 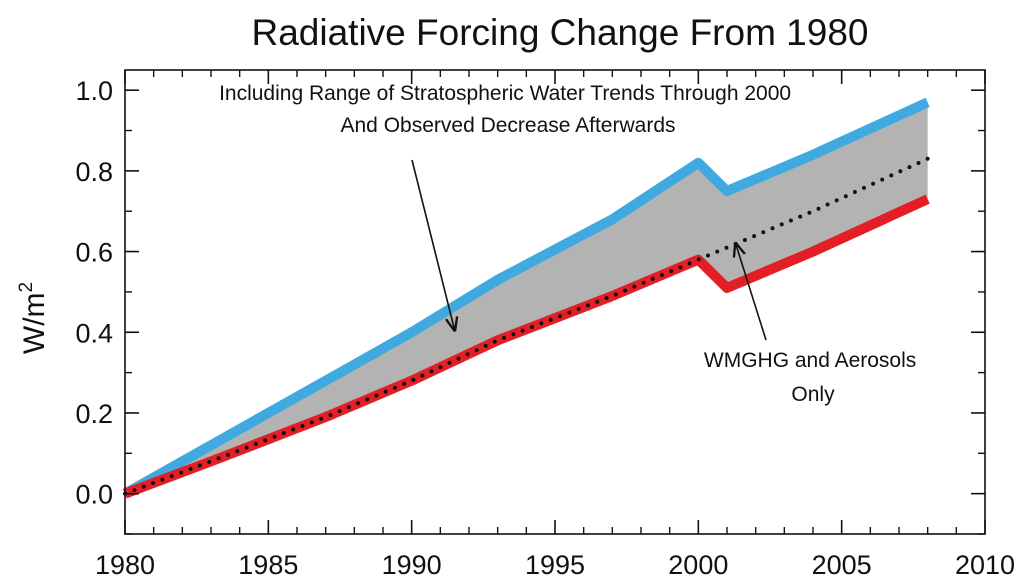 What do you see at coordinates (94, 91) in the screenshot?
I see `y-tick-label-1-0: 1.0` at bounding box center [94, 91].